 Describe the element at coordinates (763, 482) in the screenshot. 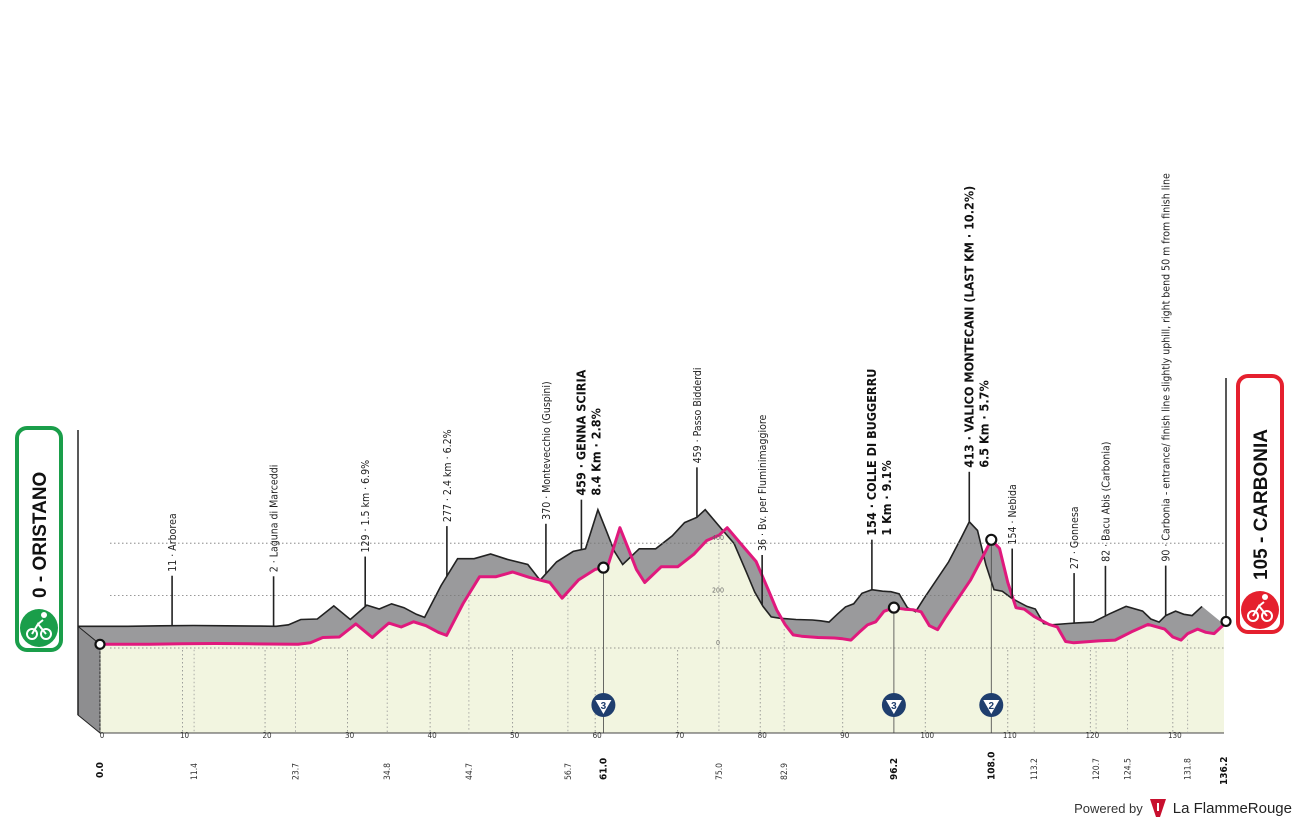

I see `waypoint-label: 36 · Bv. per Fluminimaggiore` at that location.